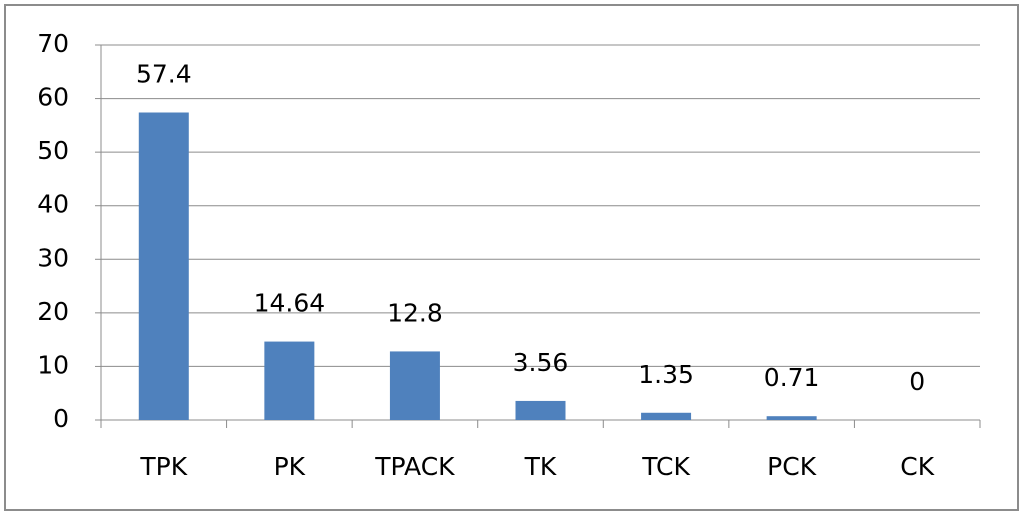 This screenshot has height=516, width=1024. Describe the element at coordinates (53, 257) in the screenshot. I see `y-tick-label: 30` at that location.